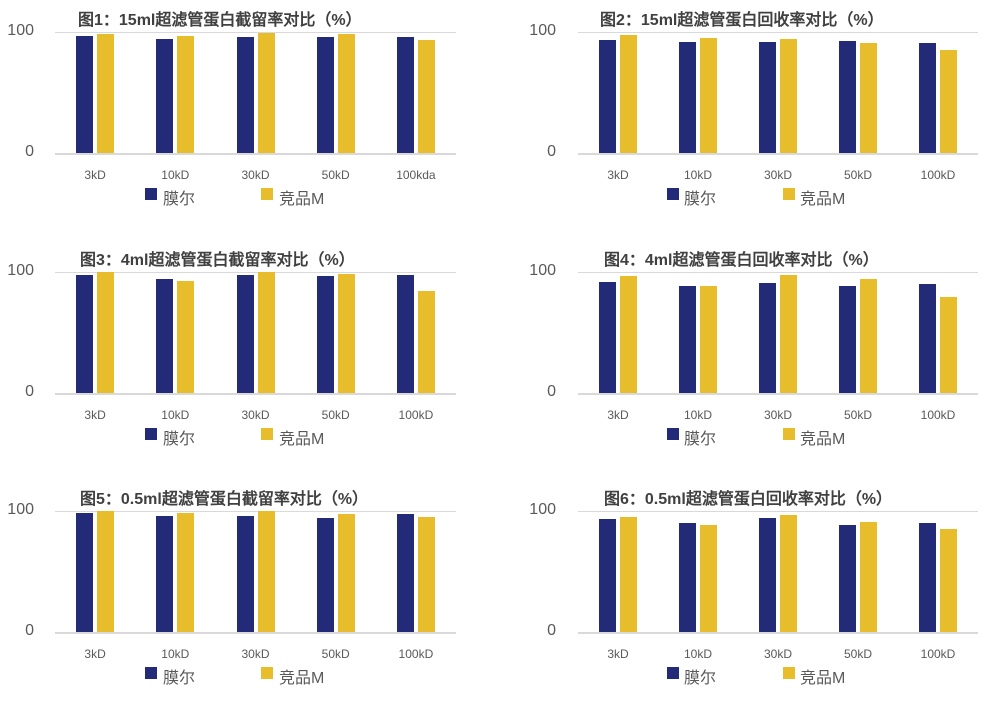  I want to click on chart-title: 图2：15ml超滤管蛋白回收率对比（%）, so click(742, 20).